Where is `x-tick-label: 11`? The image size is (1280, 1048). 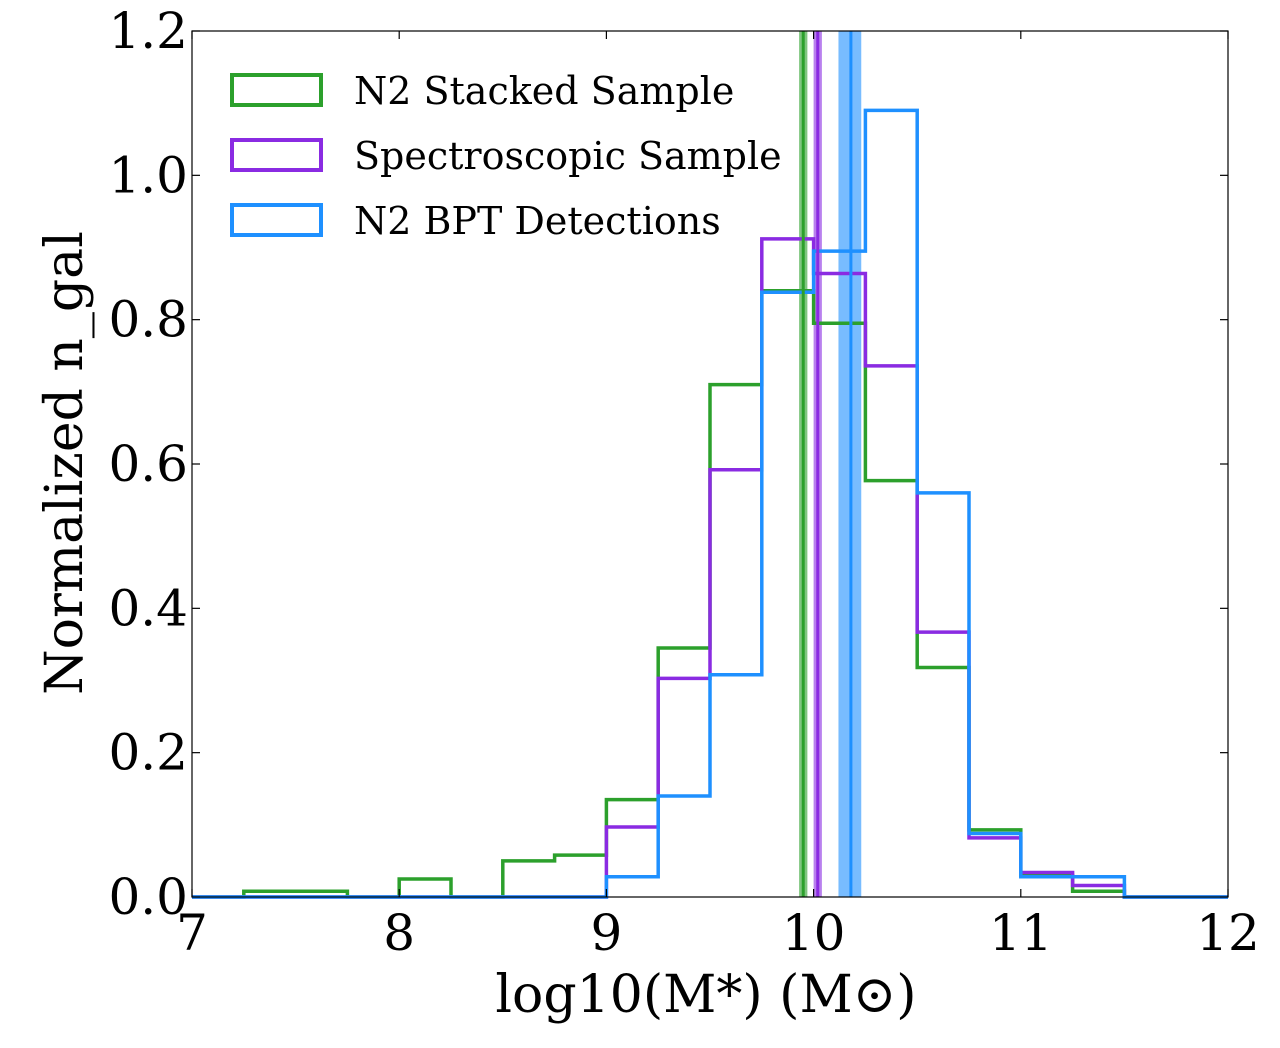 x-tick-label: 11 is located at coordinates (1021, 933).